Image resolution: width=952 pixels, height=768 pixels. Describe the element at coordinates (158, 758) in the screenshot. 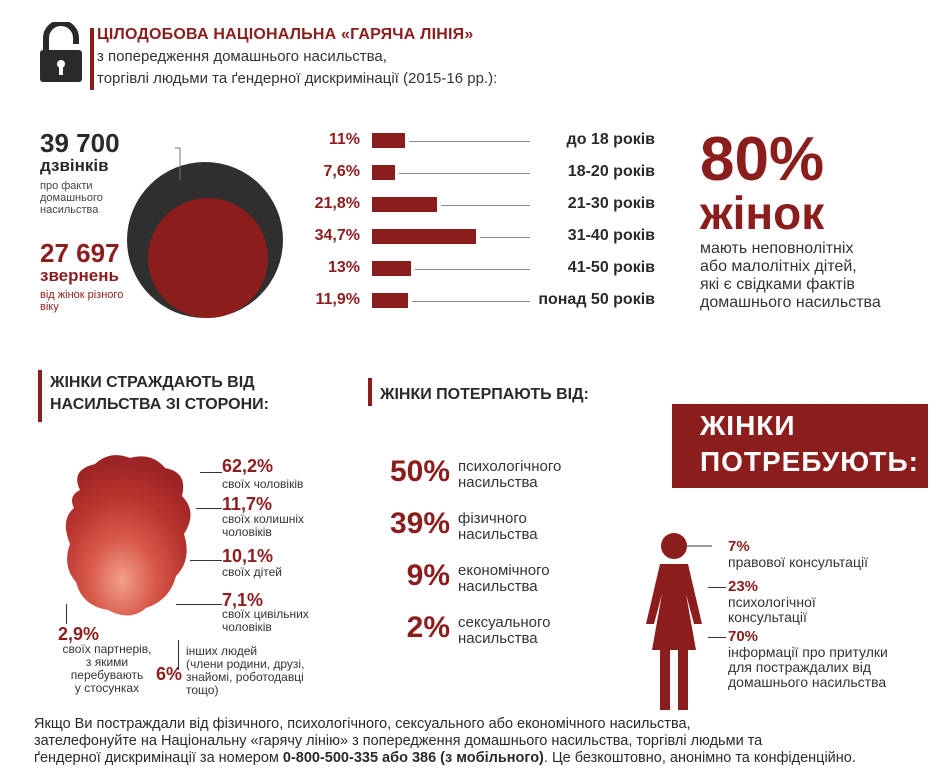

I see `footer-text: ґендерної дискримінації за номером` at that location.